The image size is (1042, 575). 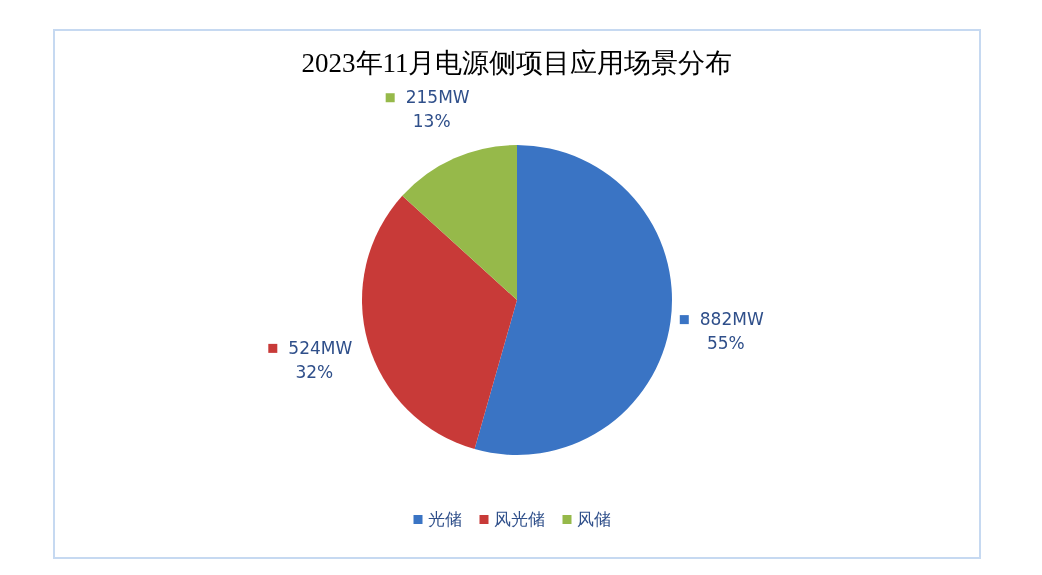 I want to click on data-label: 524MW 32%, so click(x=320, y=359).